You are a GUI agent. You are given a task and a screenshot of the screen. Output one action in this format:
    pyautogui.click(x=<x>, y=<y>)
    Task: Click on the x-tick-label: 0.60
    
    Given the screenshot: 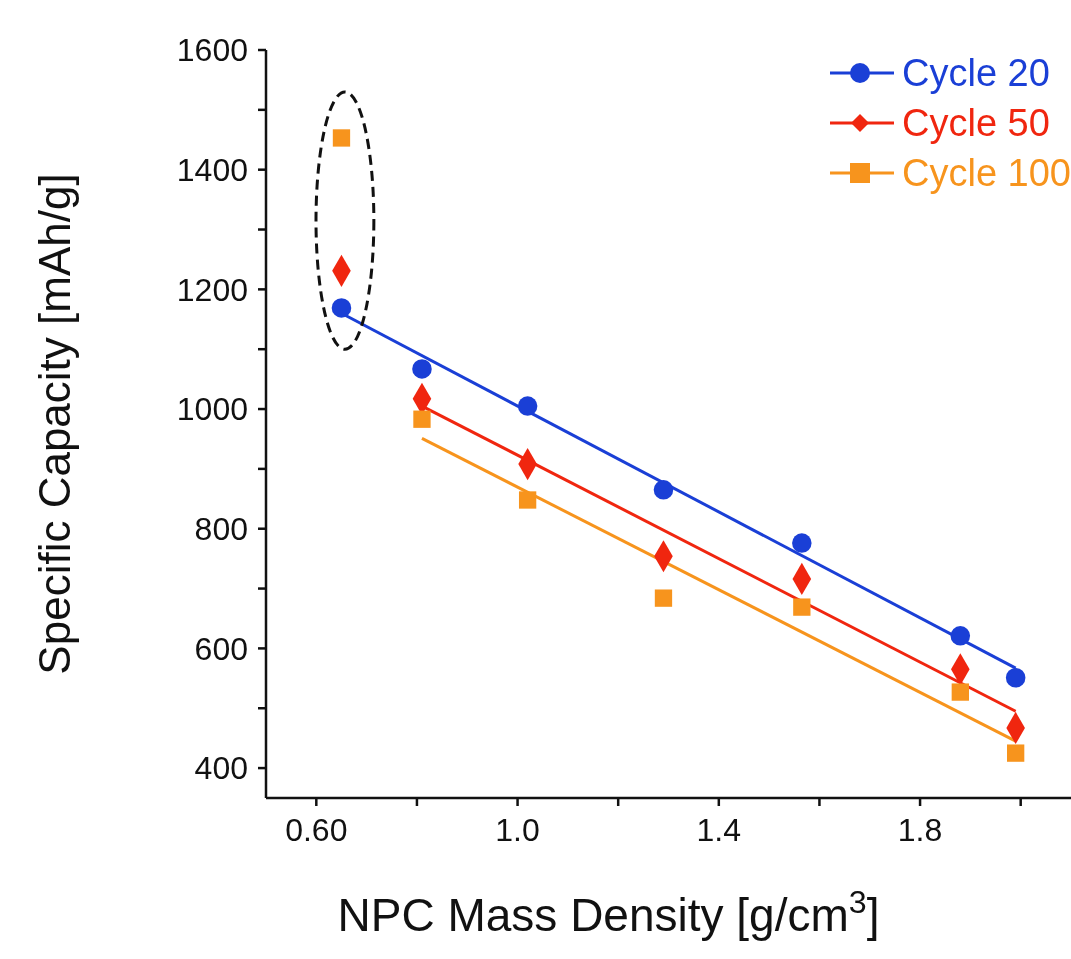 What is the action you would take?
    pyautogui.click(x=316, y=829)
    